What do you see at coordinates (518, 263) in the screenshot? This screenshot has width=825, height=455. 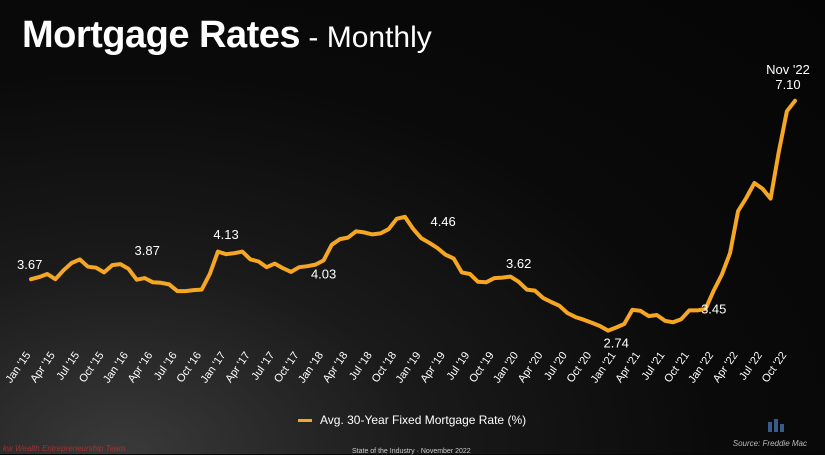 I see `data-label: 3.62` at bounding box center [518, 263].